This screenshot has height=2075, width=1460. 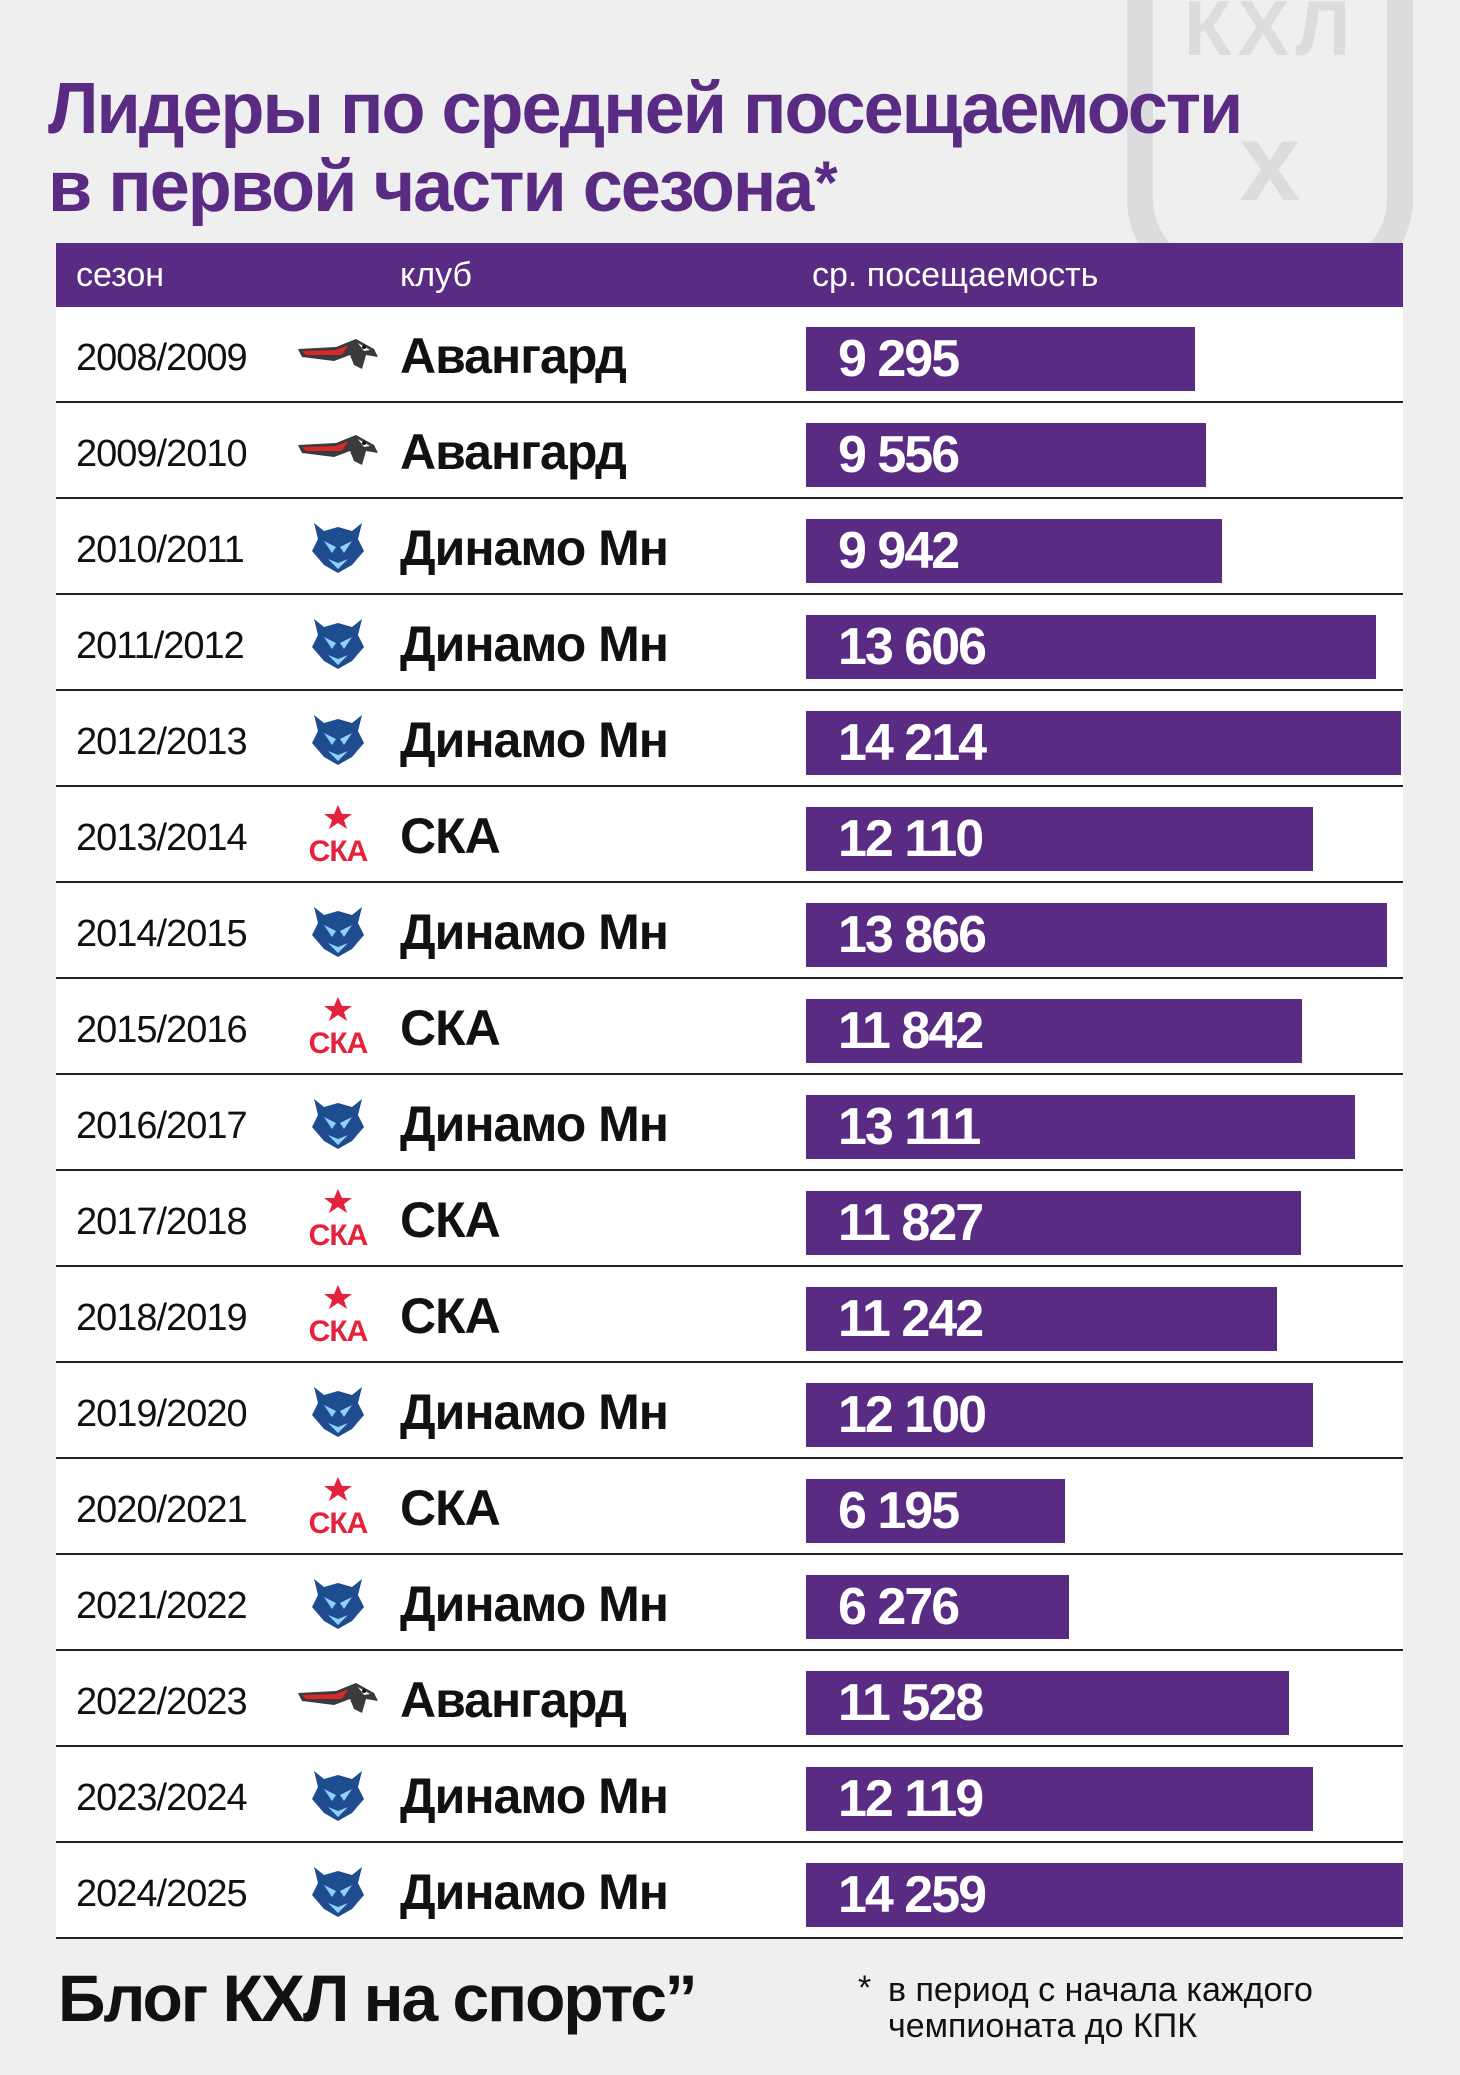 I want to click on header-season: сезон, so click(x=120, y=275).